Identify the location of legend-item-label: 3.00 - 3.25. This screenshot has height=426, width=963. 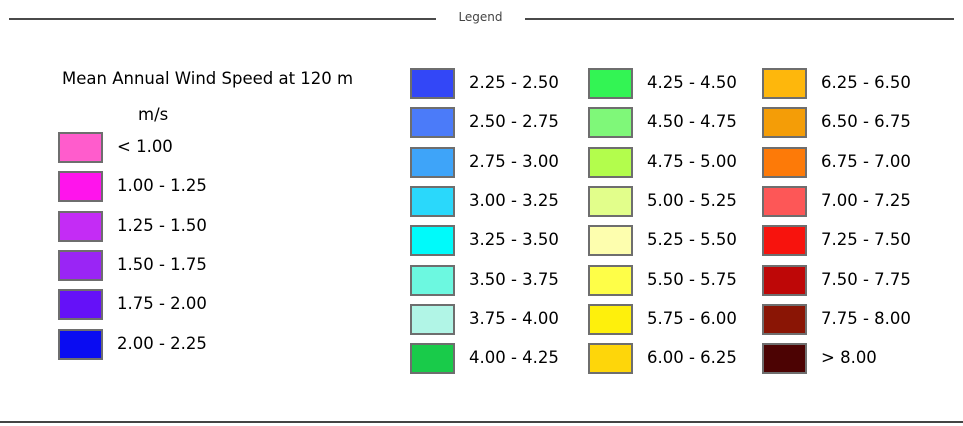
(514, 200).